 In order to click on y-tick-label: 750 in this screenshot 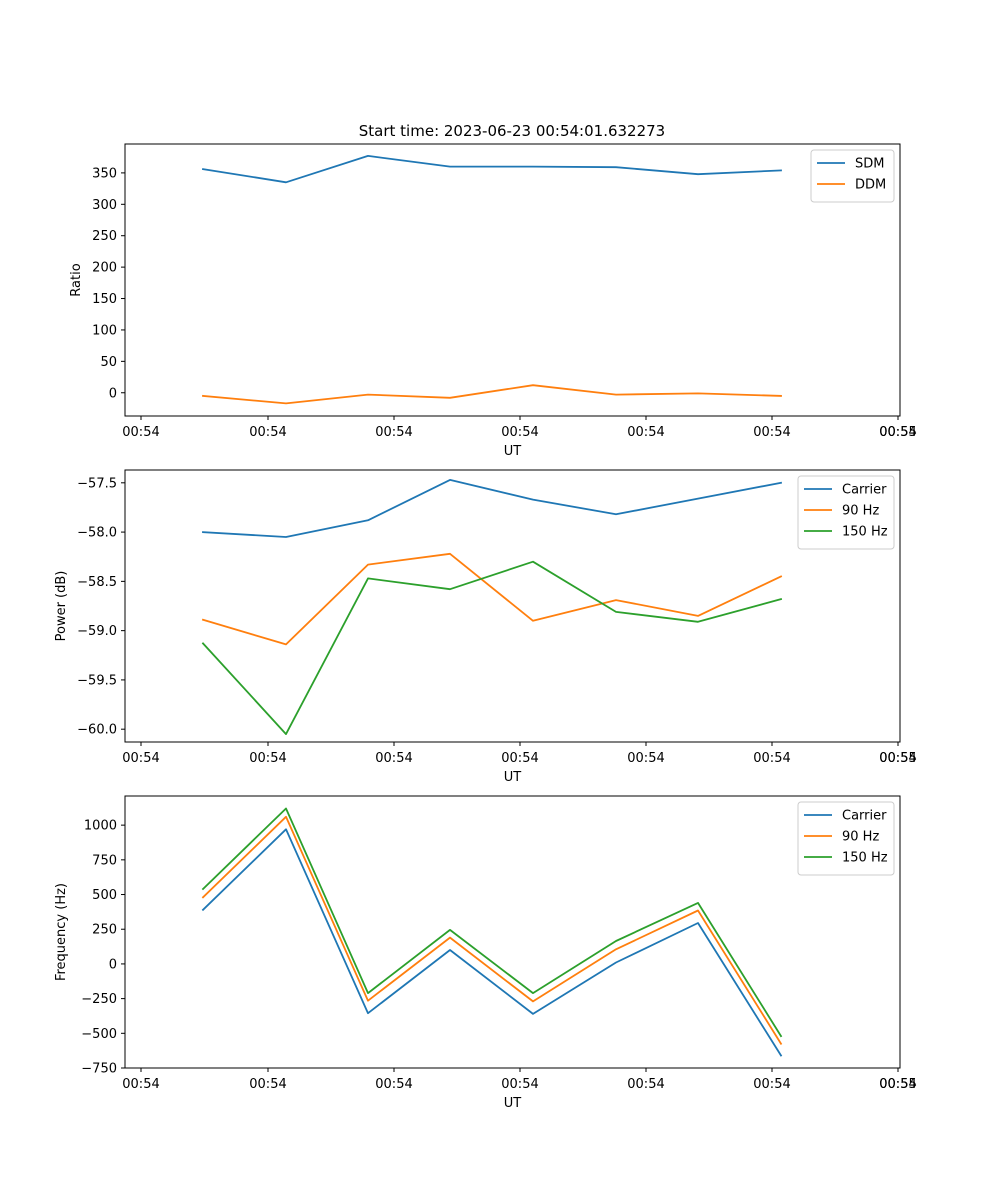, I will do `click(104, 860)`.